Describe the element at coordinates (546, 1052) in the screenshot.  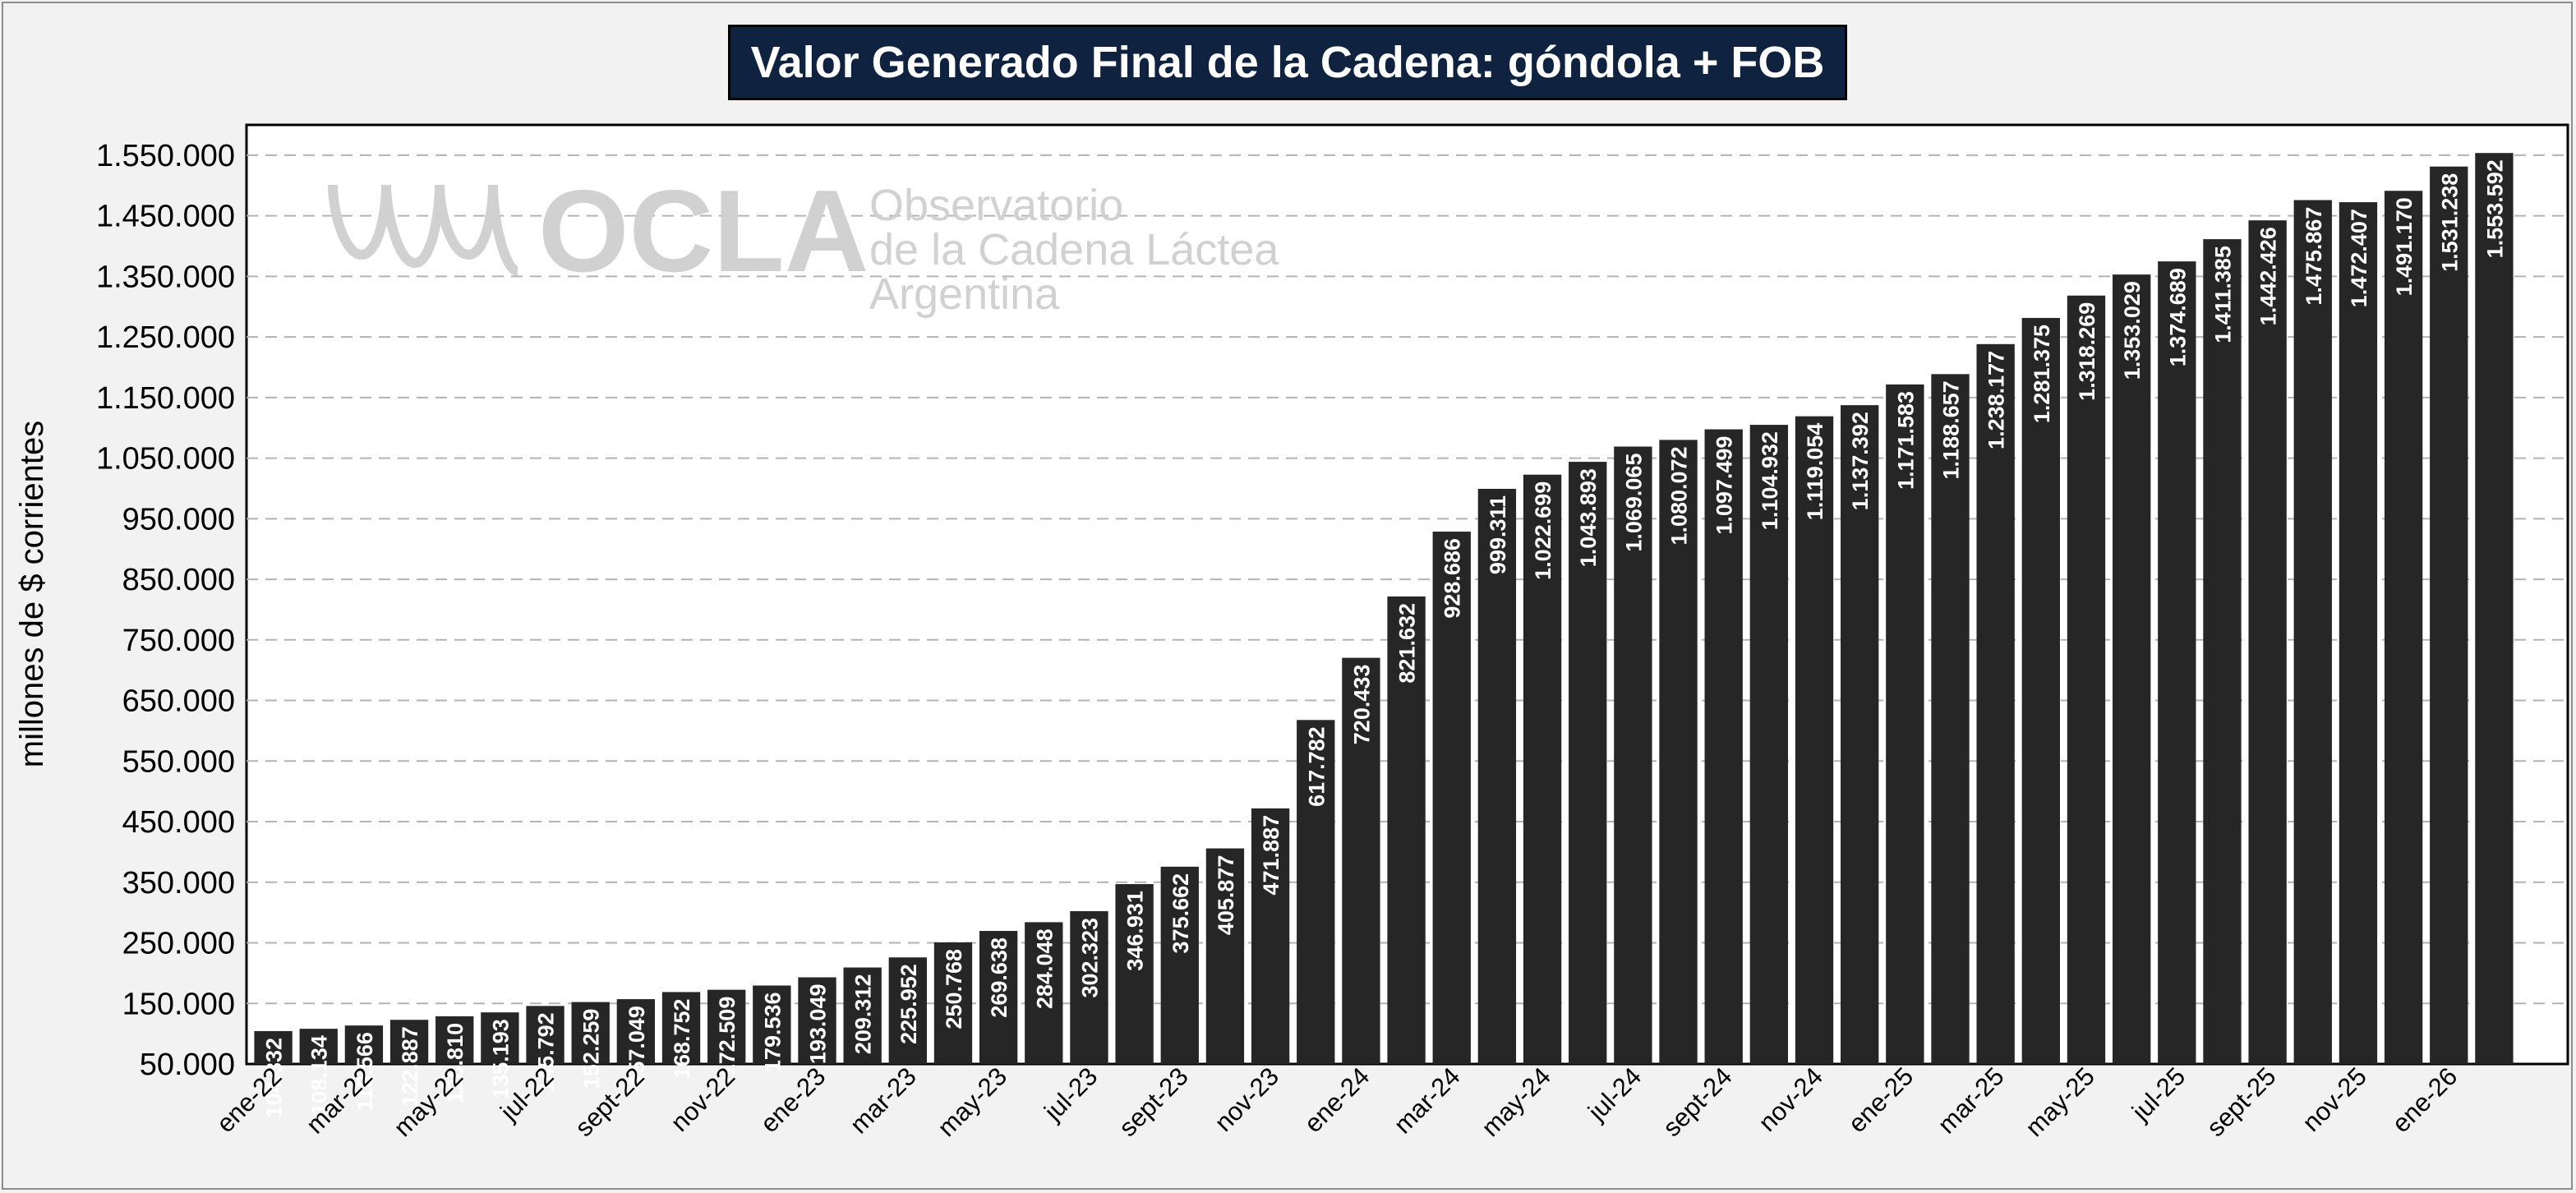
I see `data-label: 145.792` at that location.